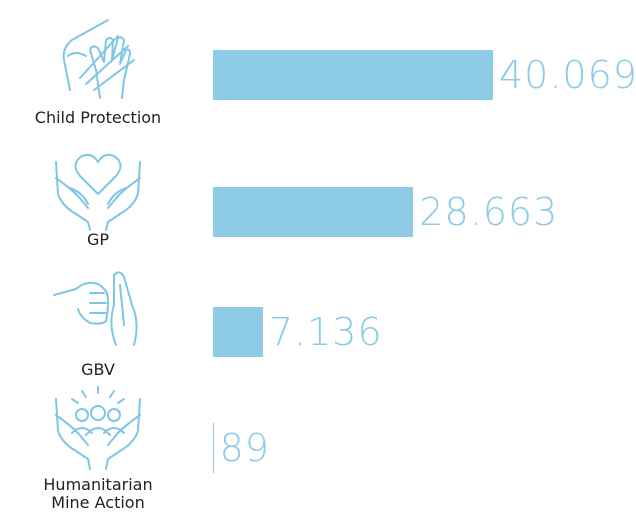 Image resolution: width=636 pixels, height=512 pixels. Describe the element at coordinates (489, 212) in the screenshot. I see `value-label: 28.663` at that location.